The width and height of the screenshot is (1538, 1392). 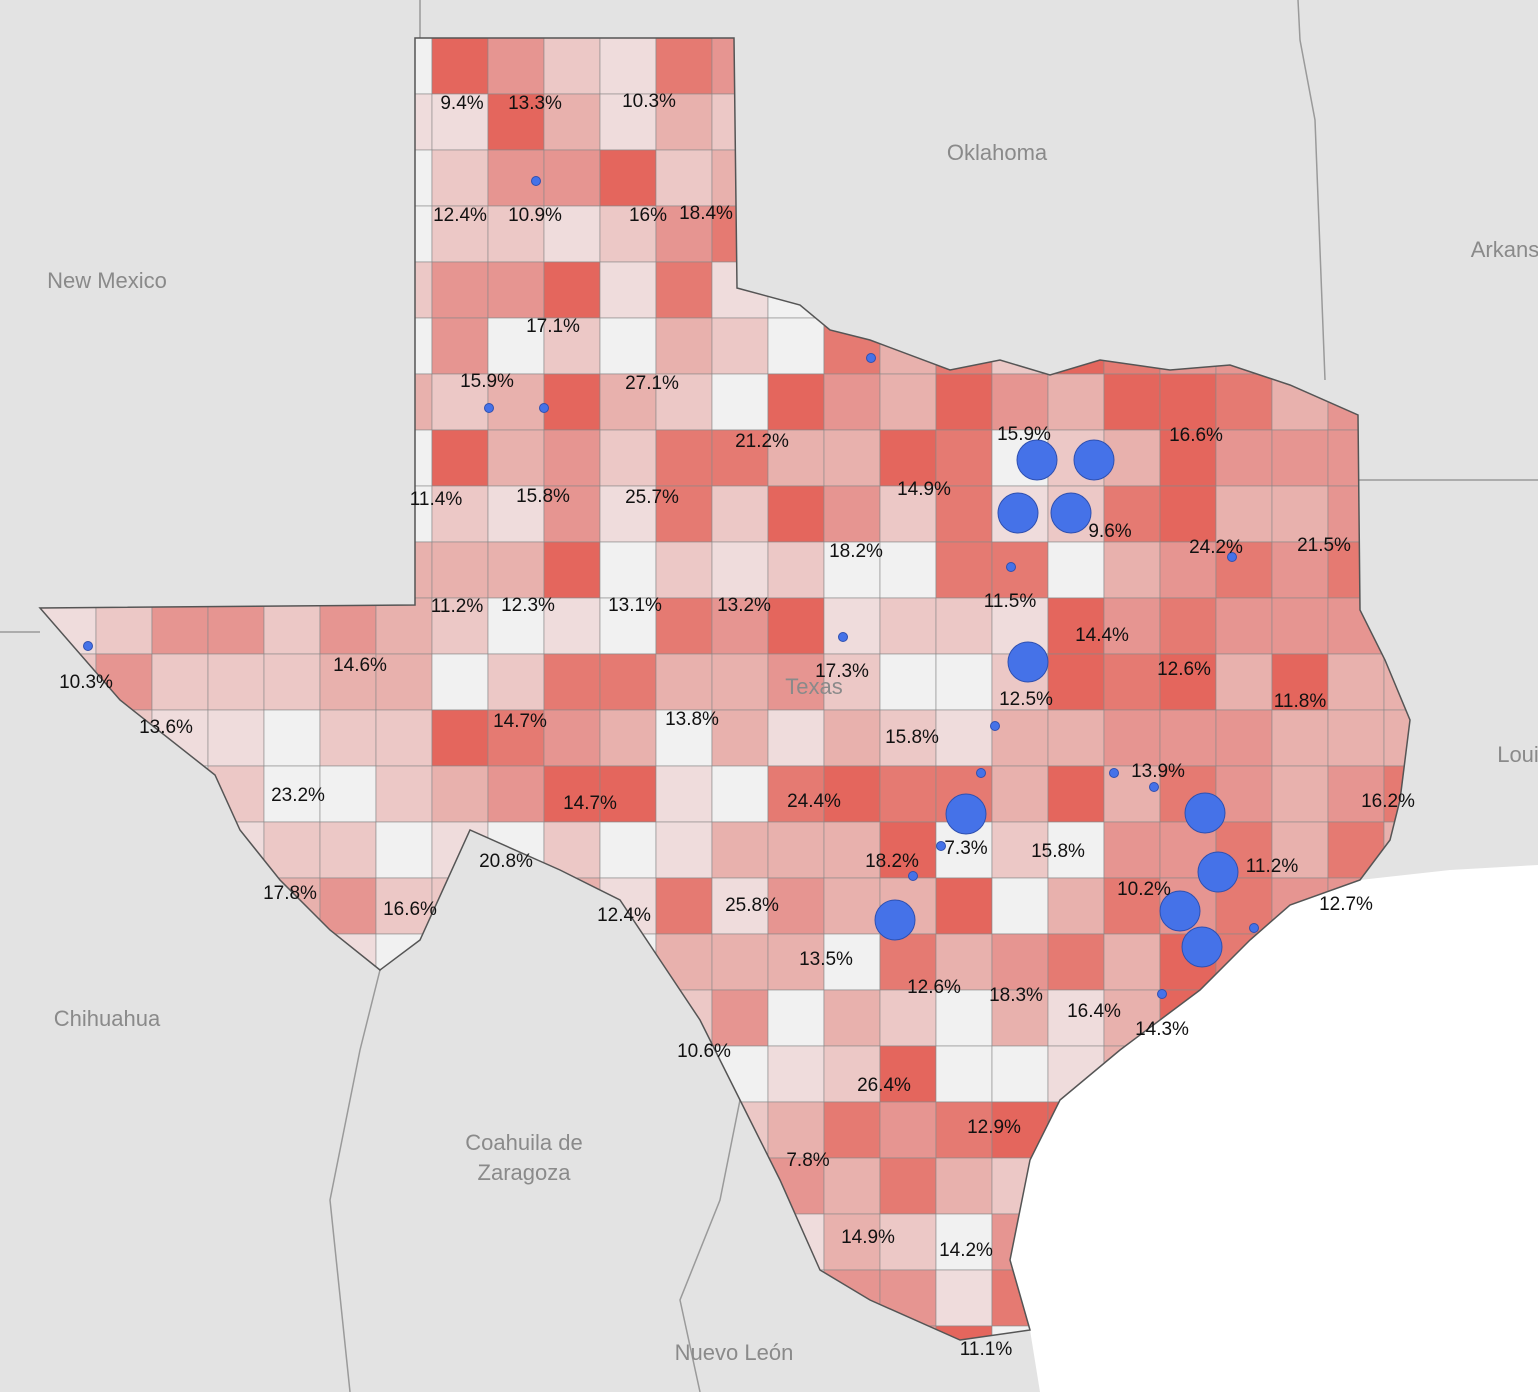 I want to click on county-label: 9.4%, so click(x=461, y=103).